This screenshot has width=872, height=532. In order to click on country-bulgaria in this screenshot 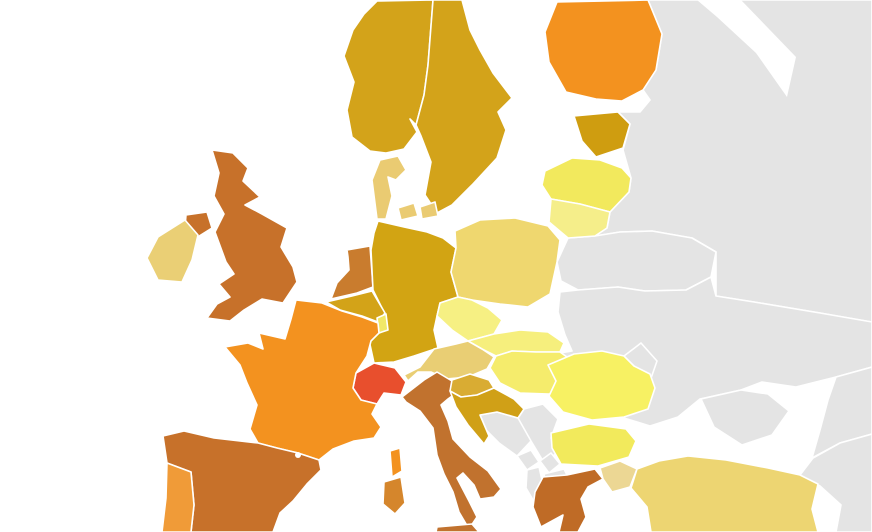, I will do `click(593, 445)`.